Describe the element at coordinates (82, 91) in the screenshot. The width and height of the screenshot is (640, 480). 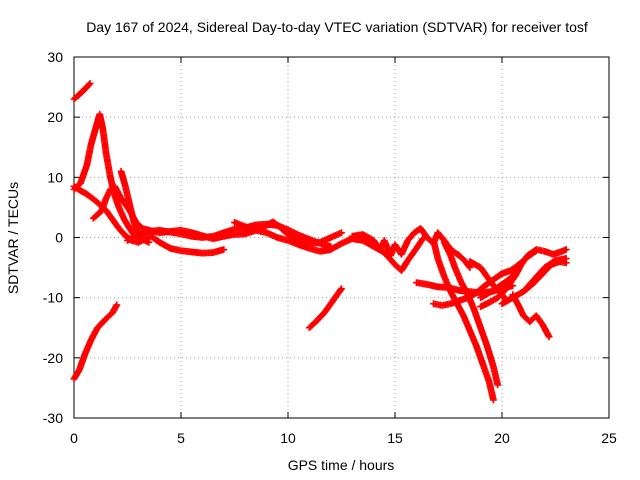
I see `series-arc-top-left` at that location.